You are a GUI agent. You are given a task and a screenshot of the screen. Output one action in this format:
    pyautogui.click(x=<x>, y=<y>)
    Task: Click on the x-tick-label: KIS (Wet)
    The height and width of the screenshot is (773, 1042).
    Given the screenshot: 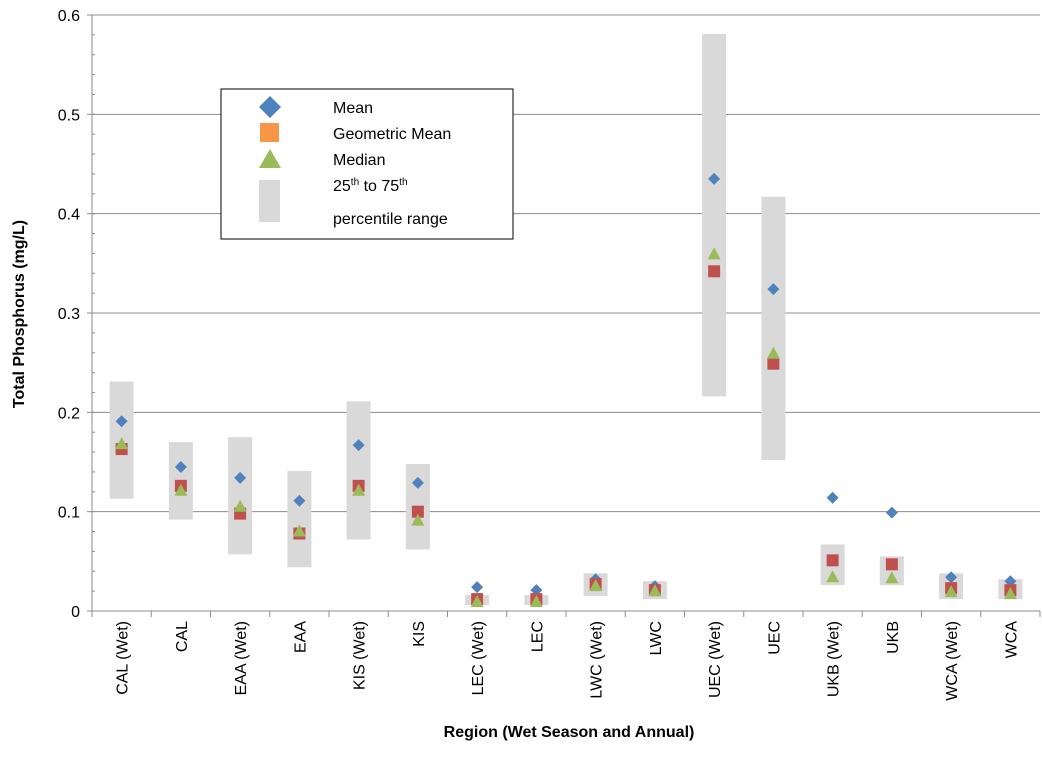 What is the action you would take?
    pyautogui.click(x=360, y=655)
    